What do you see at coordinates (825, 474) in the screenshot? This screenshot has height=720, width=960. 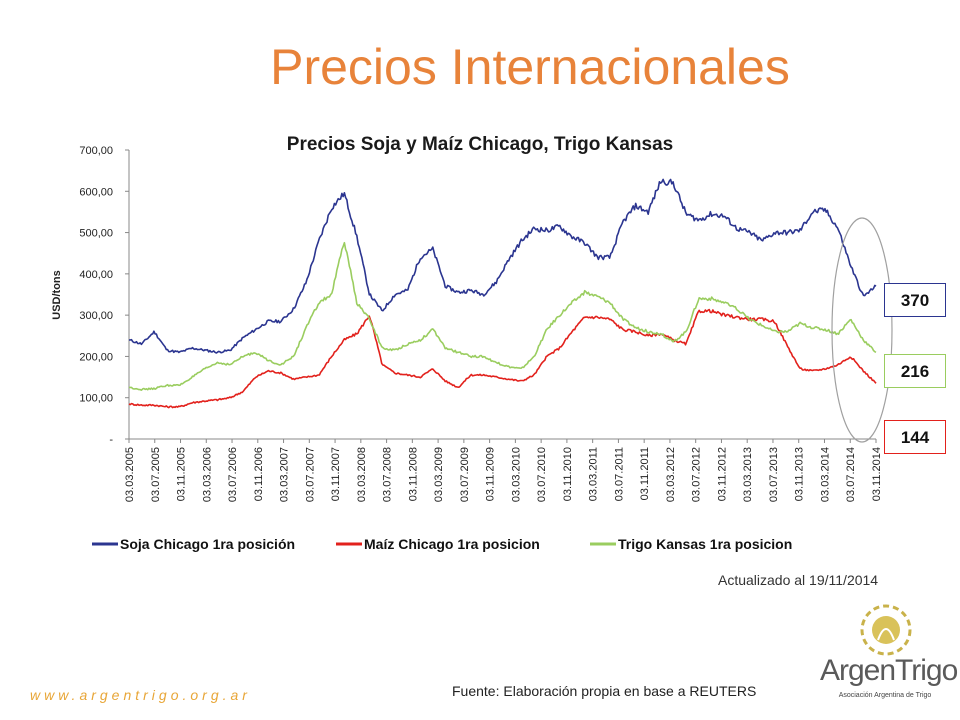 I see `x-tick-label: 03.03.2014` at bounding box center [825, 474].